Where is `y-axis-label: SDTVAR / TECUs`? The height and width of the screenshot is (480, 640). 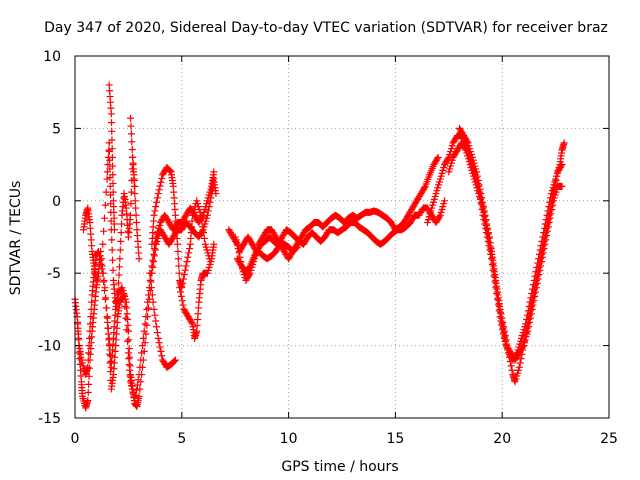
y-axis-label: SDTVAR / TECUs is located at coordinates (16, 238).